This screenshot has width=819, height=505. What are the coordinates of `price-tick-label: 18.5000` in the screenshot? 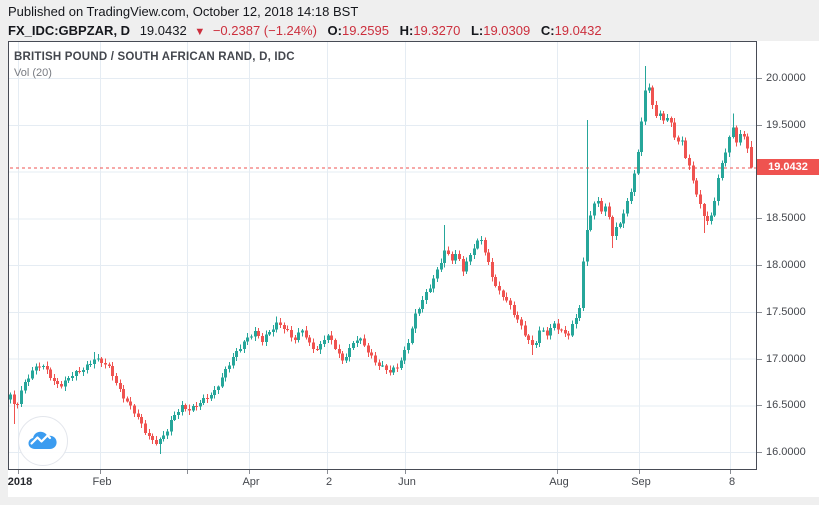 It's located at (786, 218).